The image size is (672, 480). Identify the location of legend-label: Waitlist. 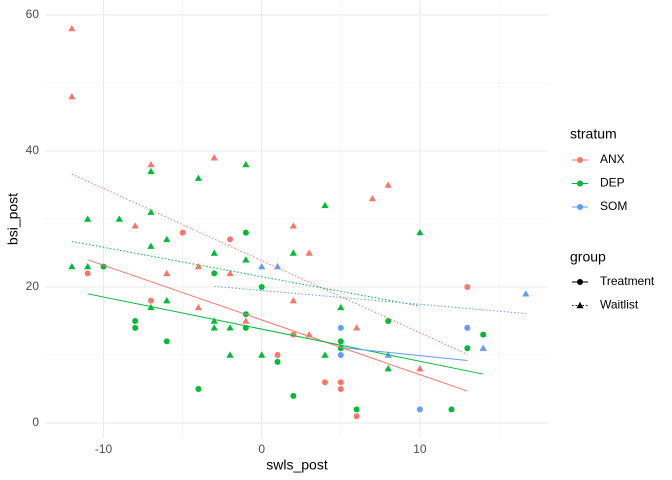
(619, 305).